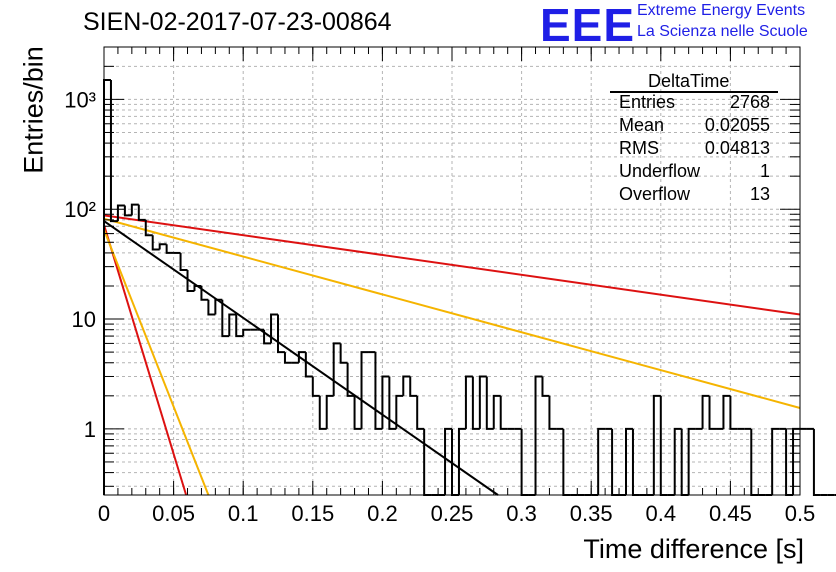  I want to click on x-tick-label: 0.3, so click(521, 513).